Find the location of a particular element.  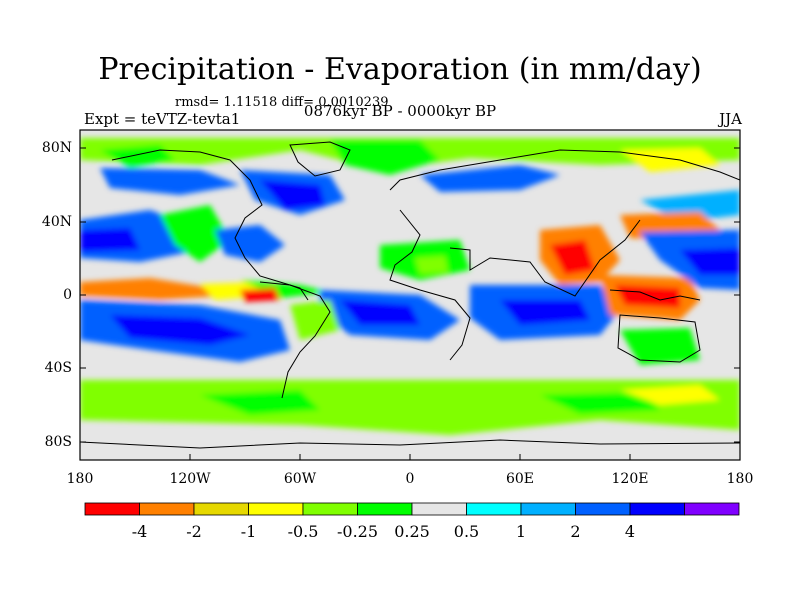

lat-label-80n: 80N is located at coordinates (56, 148).